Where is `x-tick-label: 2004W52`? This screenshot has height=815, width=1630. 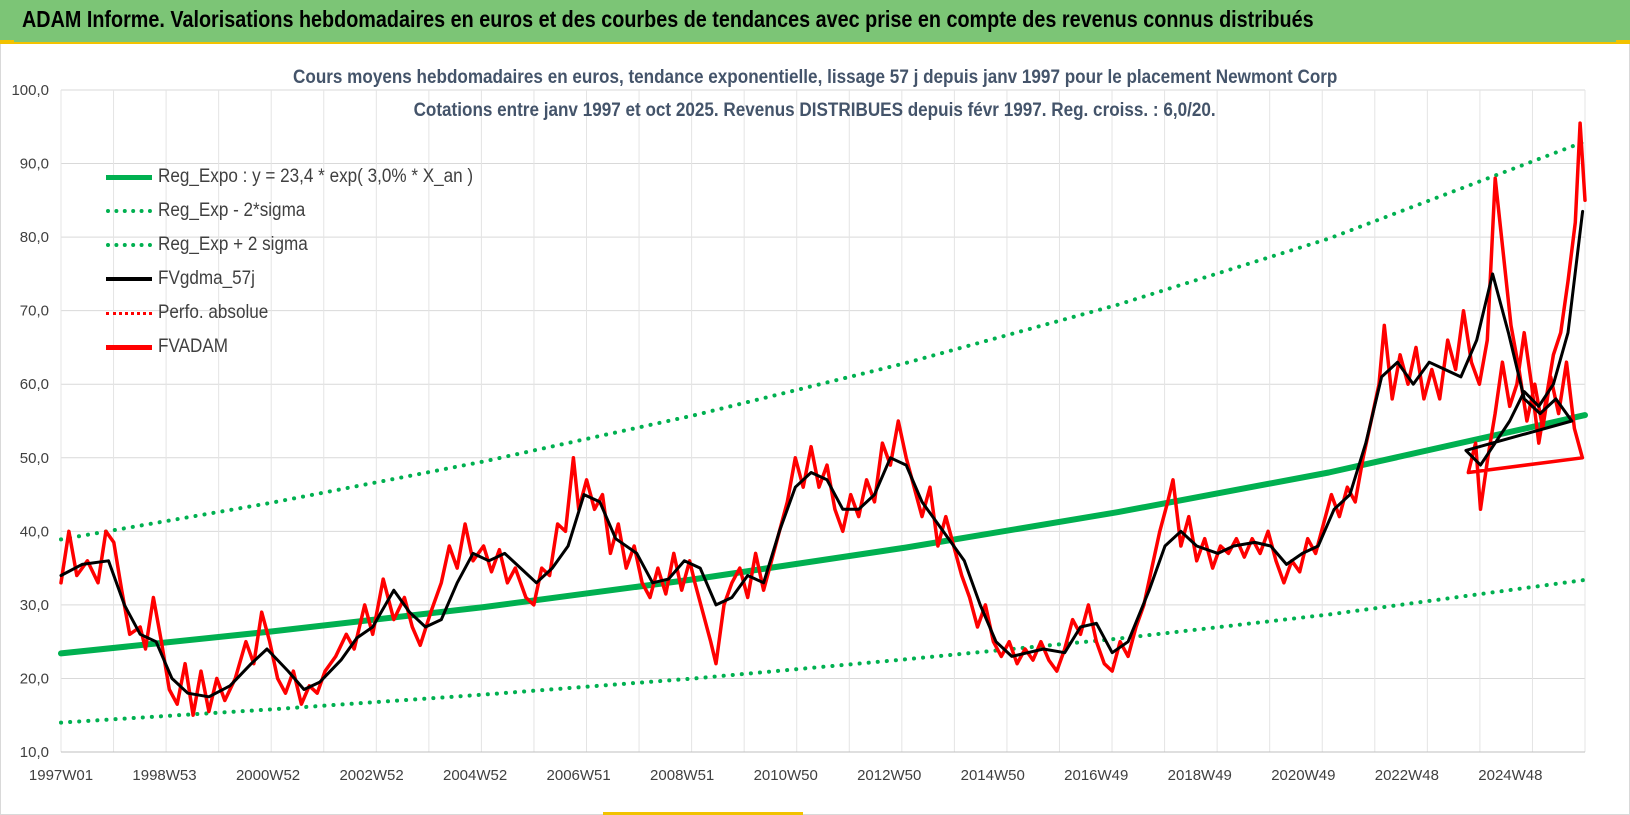
x-tick-label: 2004W52 is located at coordinates (475, 775).